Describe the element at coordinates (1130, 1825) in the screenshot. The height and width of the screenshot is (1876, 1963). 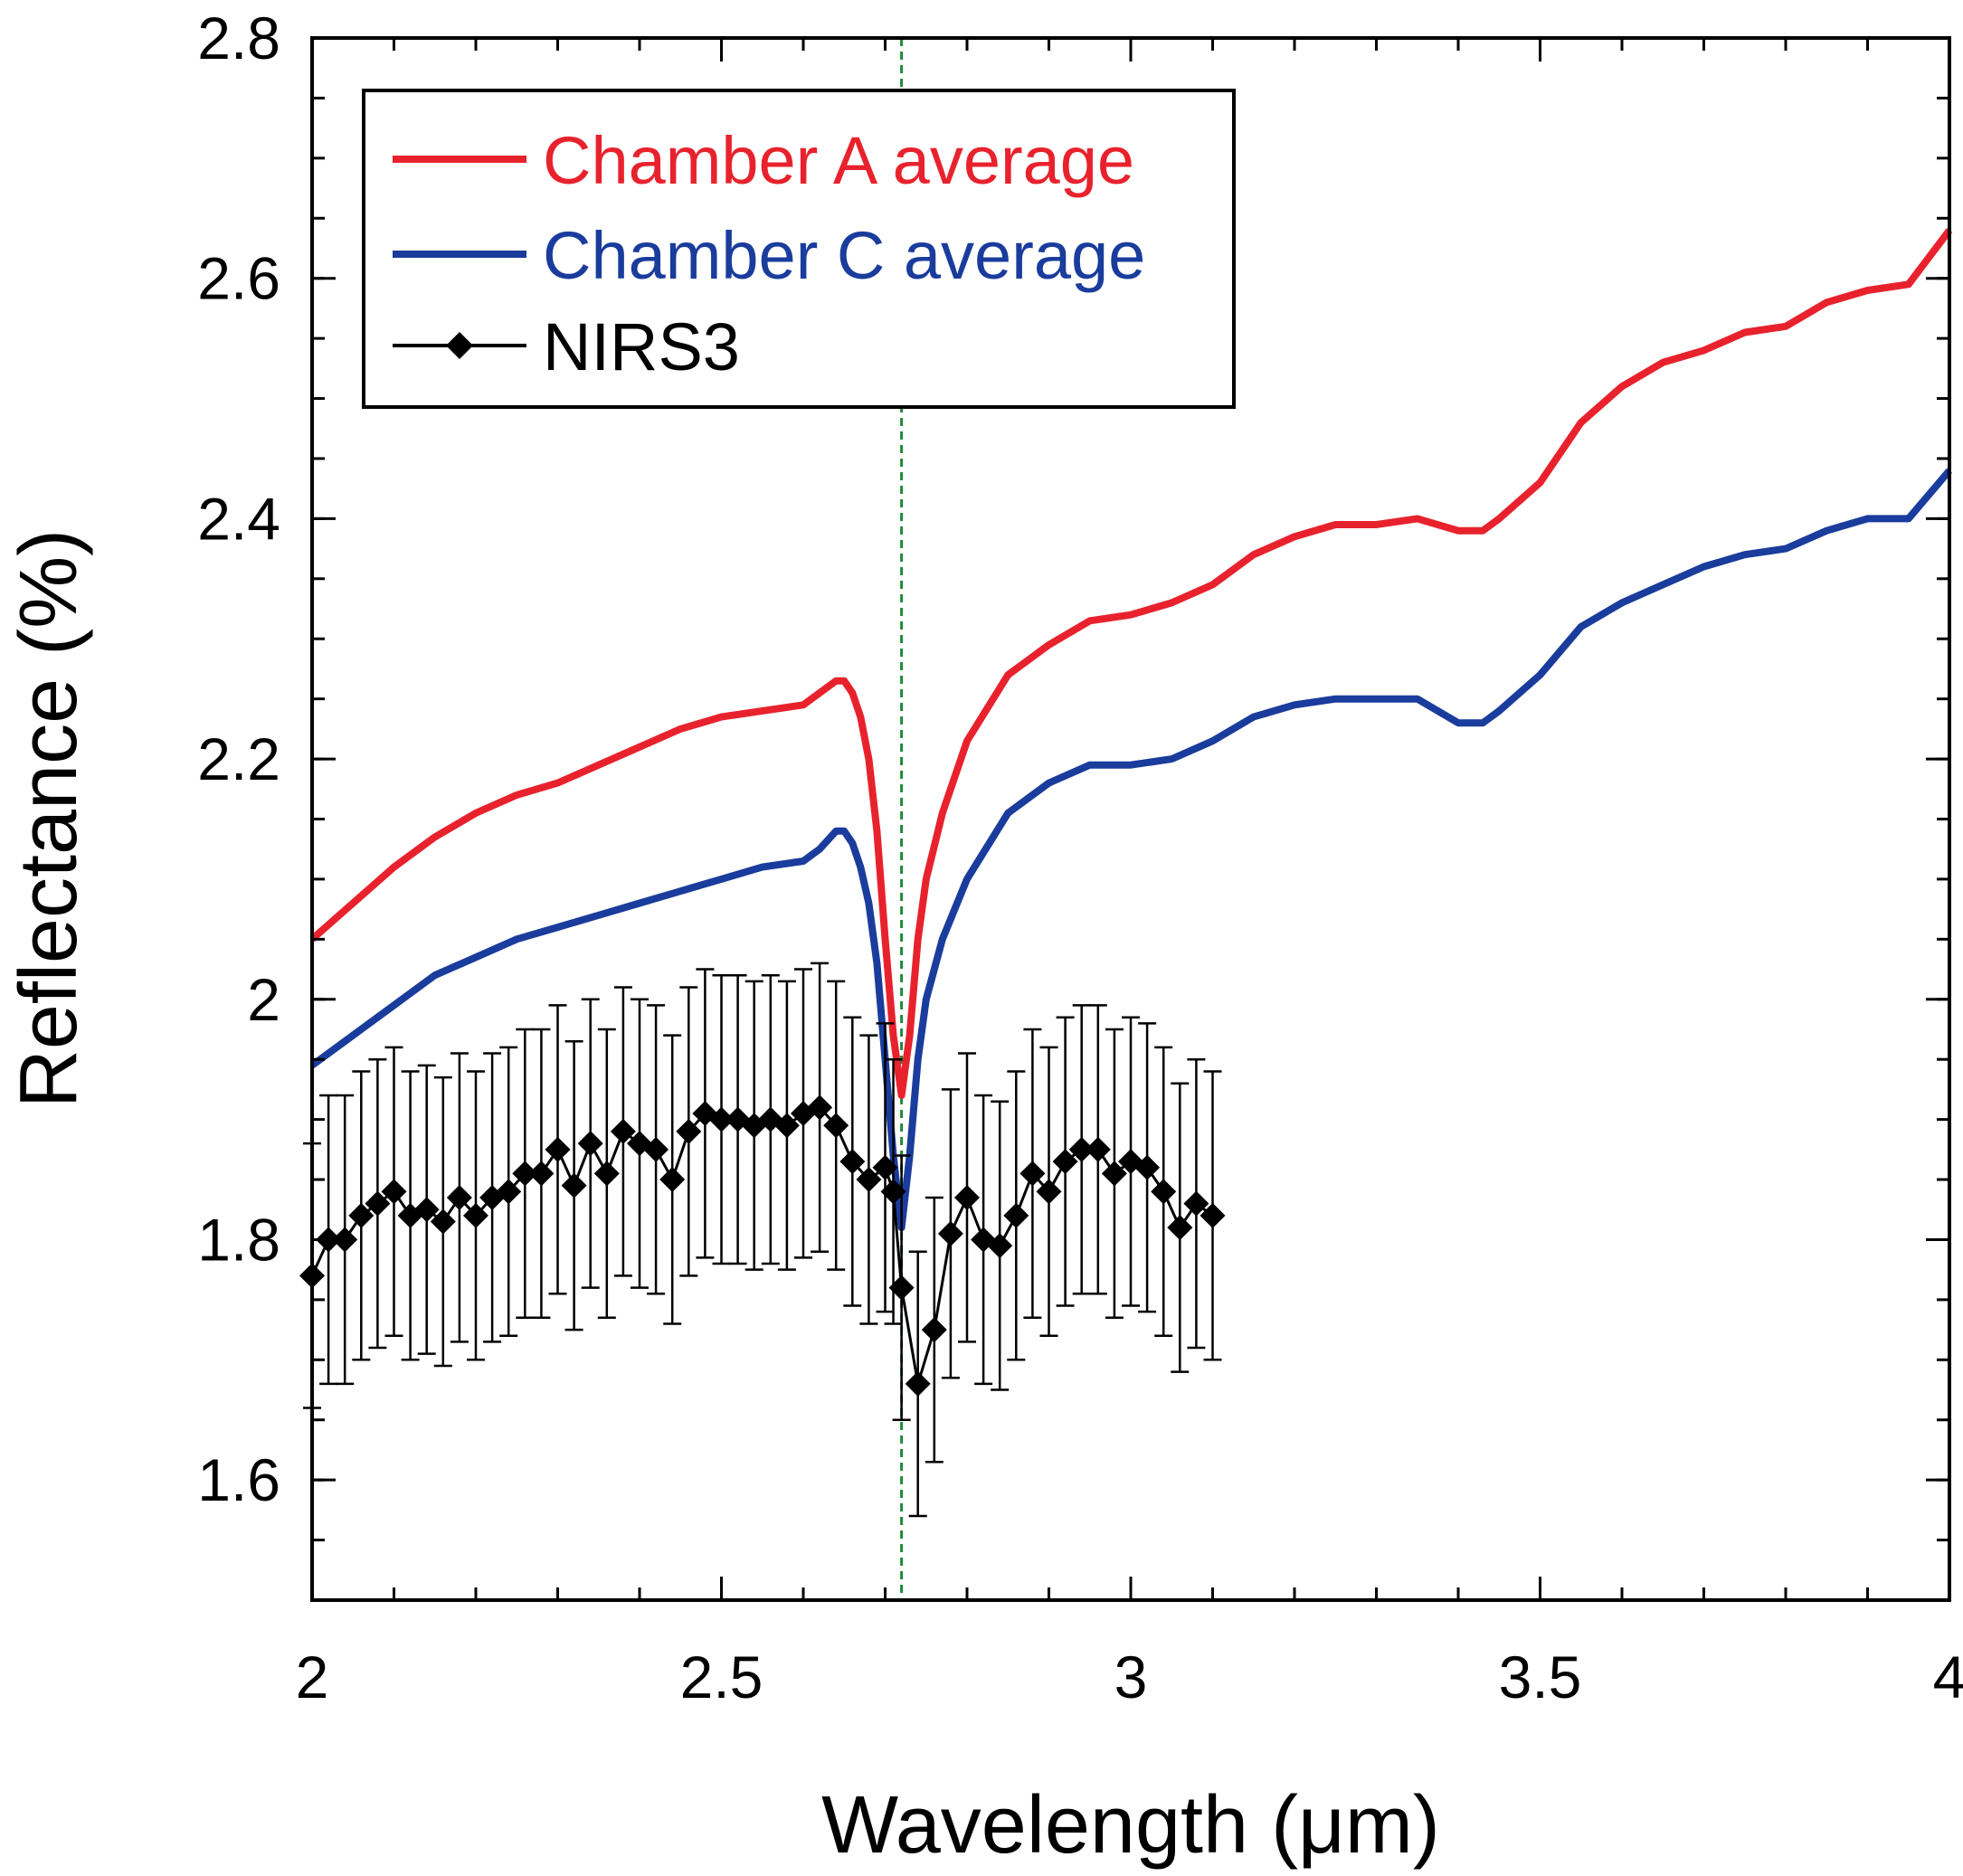
I see `x-axis-title: Wavelength (μm)` at that location.